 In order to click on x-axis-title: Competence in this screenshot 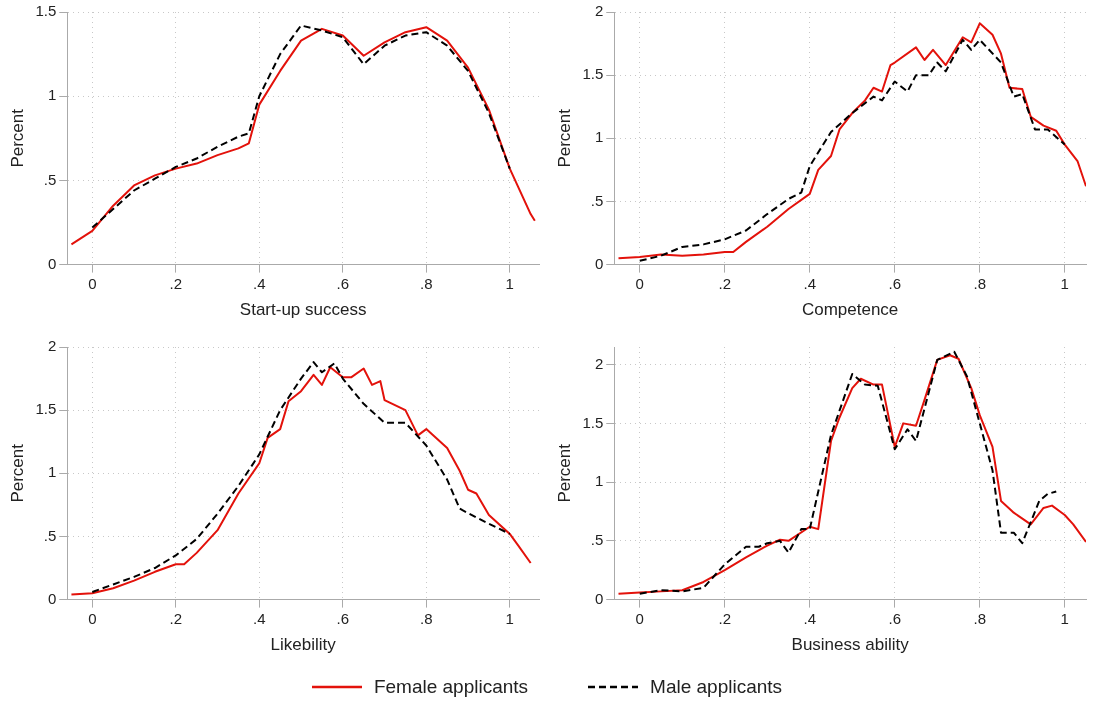, I will do `click(850, 310)`.